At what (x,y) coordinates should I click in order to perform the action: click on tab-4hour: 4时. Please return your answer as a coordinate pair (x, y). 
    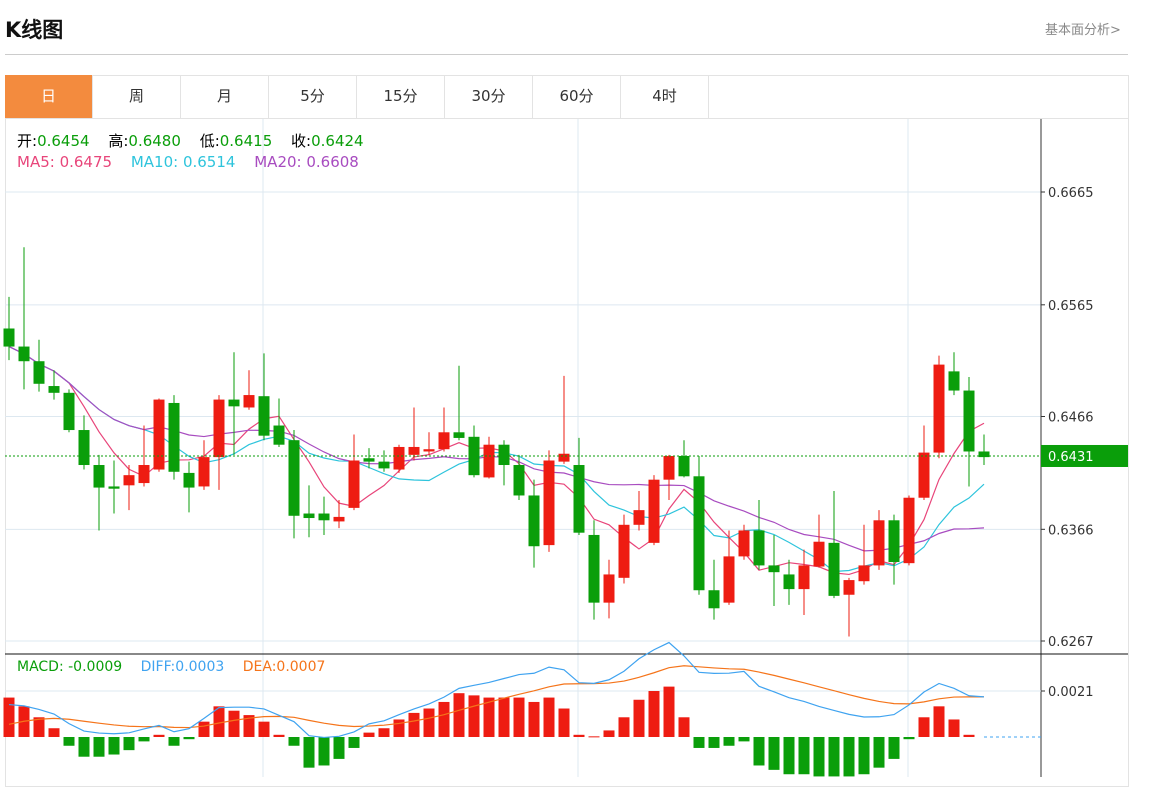
    Looking at the image, I should click on (665, 96).